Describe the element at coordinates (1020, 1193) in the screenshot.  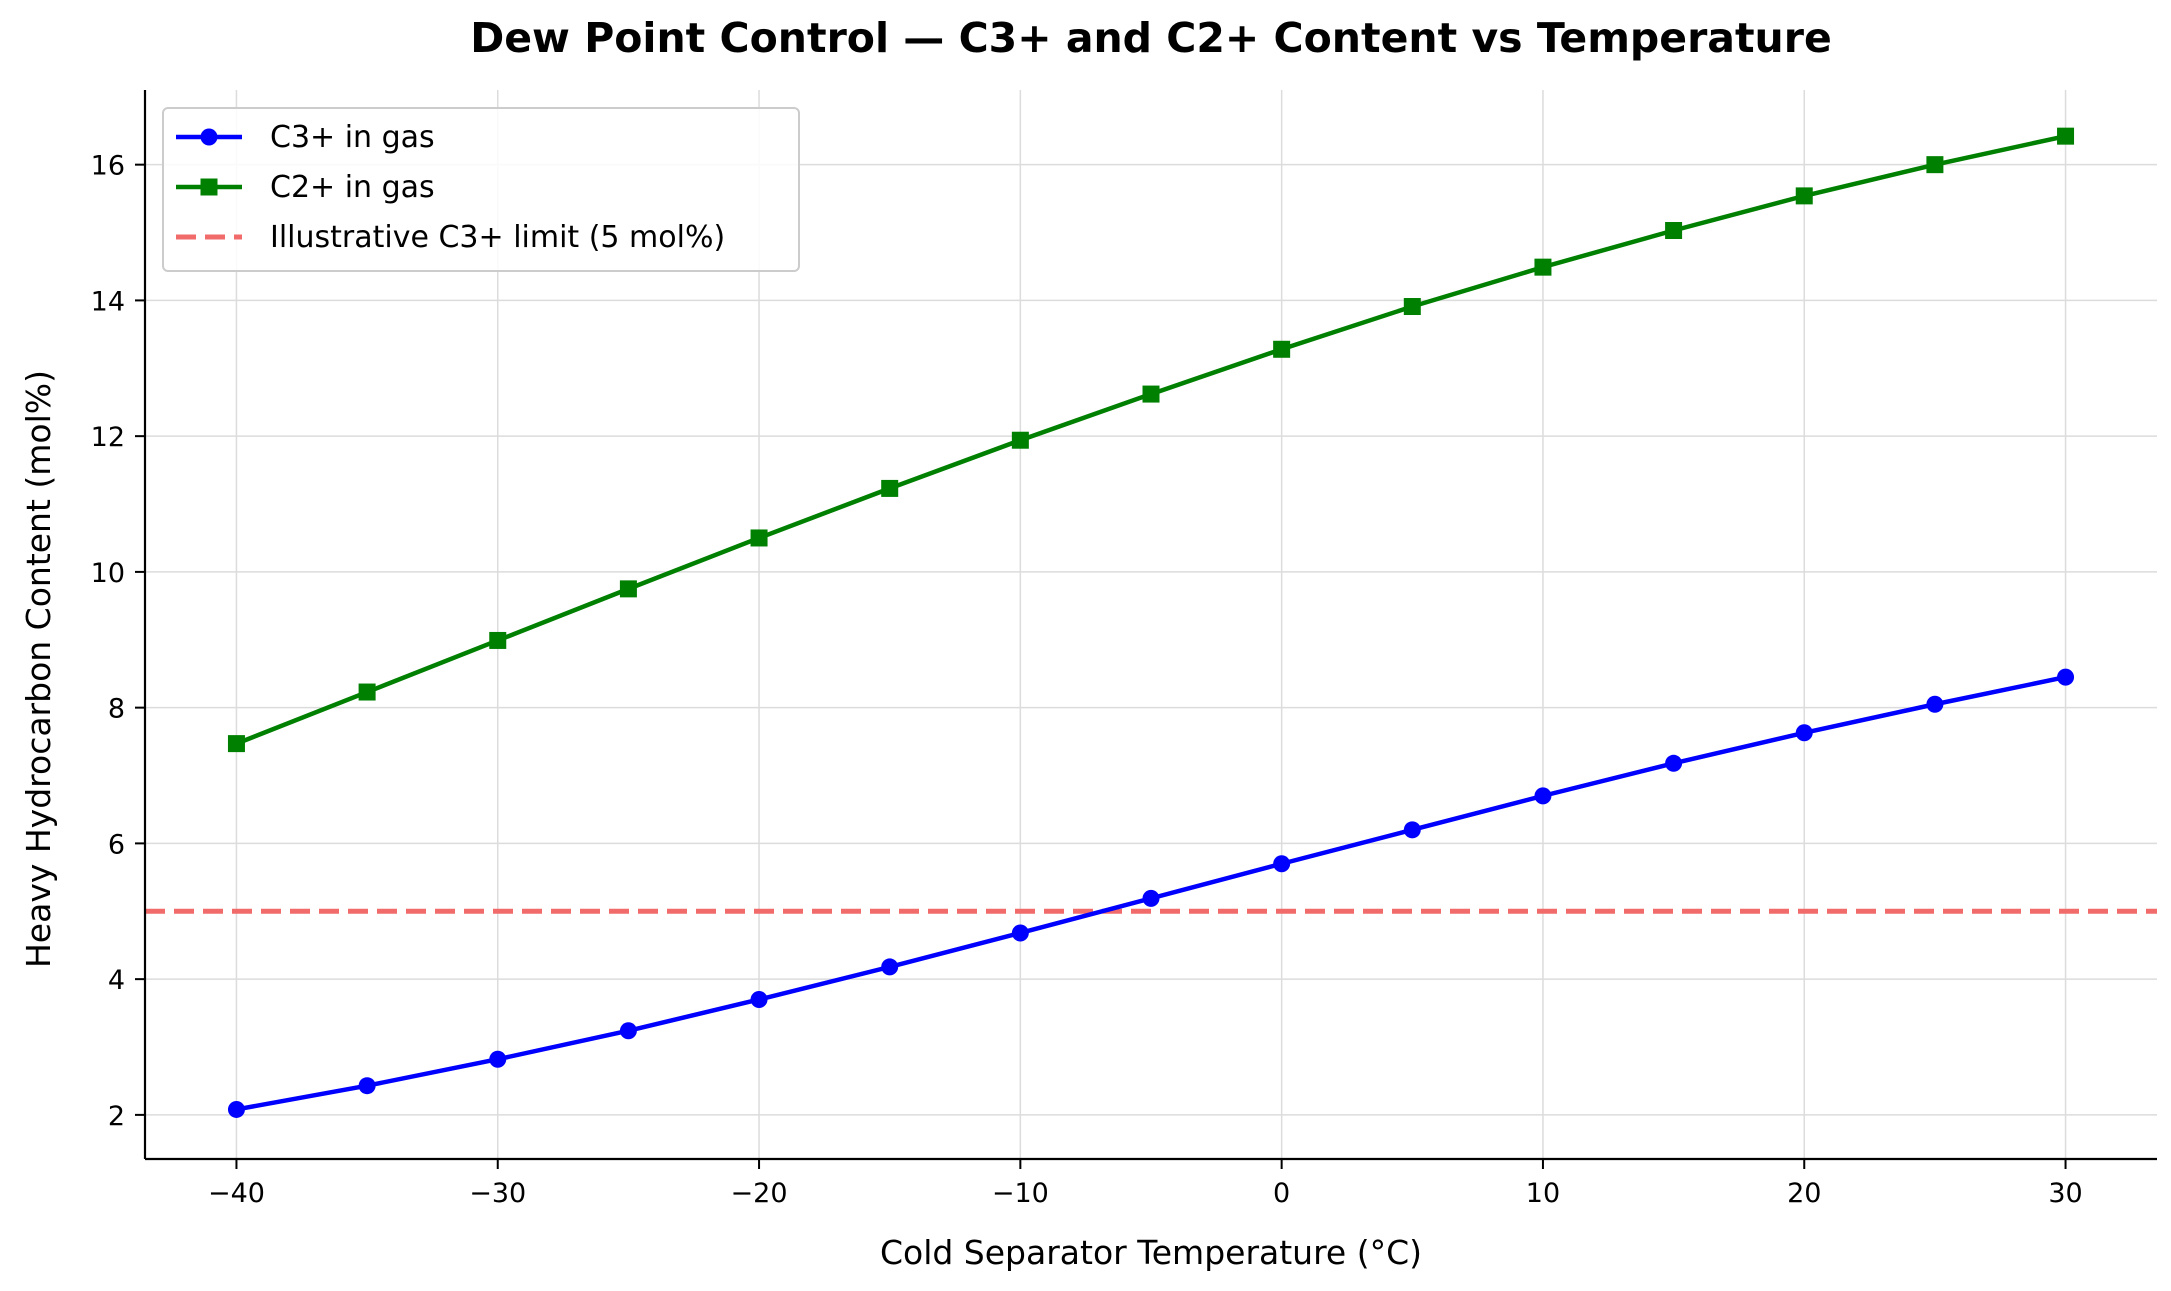
I see `x-tick-label: −10` at that location.